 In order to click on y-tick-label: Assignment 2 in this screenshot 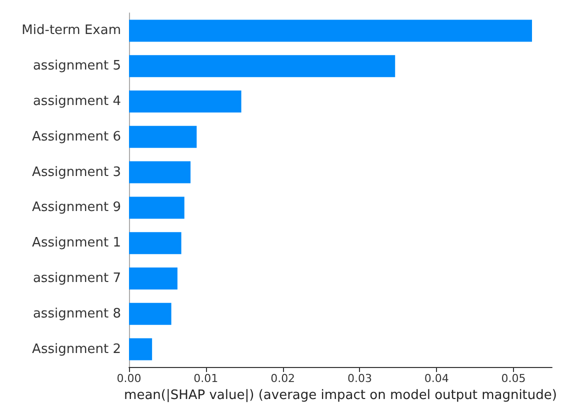, I will do `click(76, 349)`.